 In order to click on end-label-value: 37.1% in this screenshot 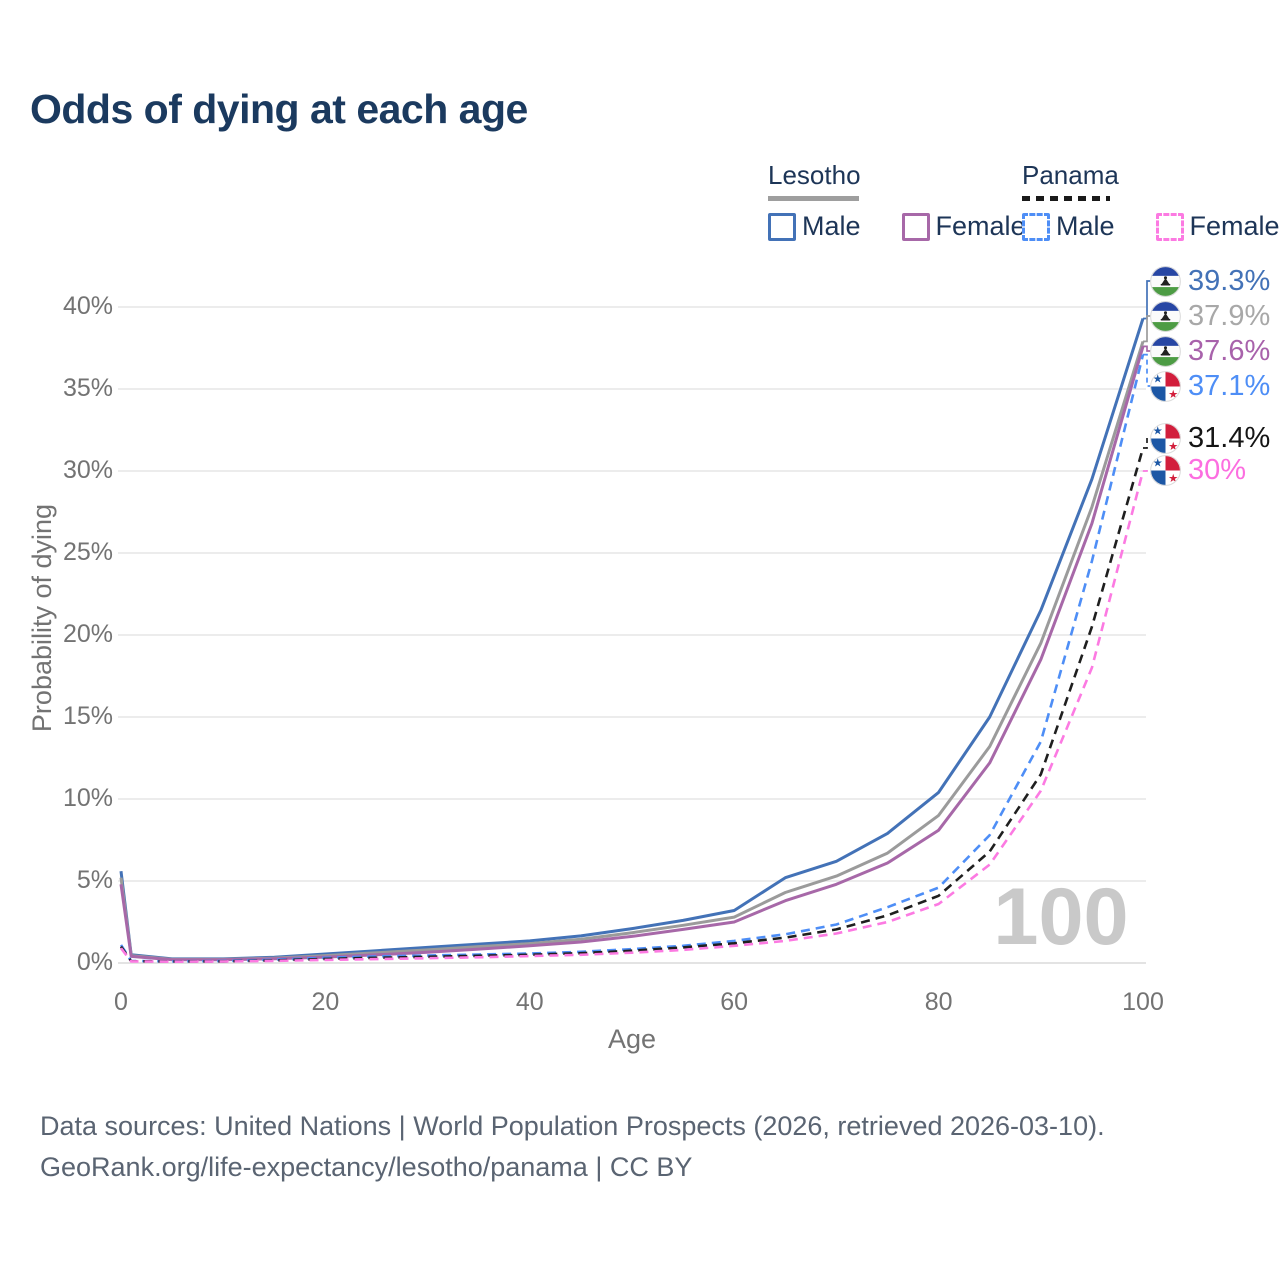, I will do `click(1229, 385)`.